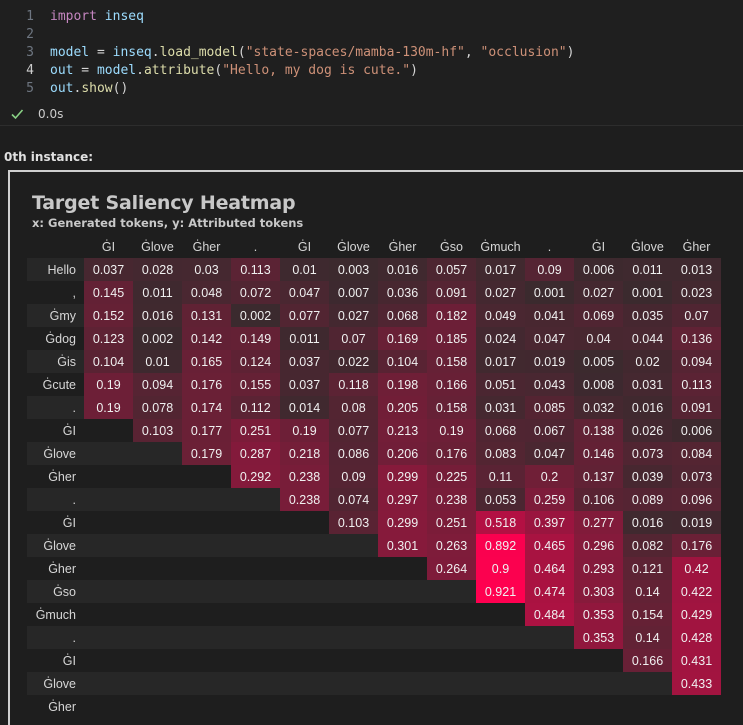 This screenshot has height=725, width=743. Describe the element at coordinates (696, 361) in the screenshot. I see `heatmap-cell: 0.094` at that location.